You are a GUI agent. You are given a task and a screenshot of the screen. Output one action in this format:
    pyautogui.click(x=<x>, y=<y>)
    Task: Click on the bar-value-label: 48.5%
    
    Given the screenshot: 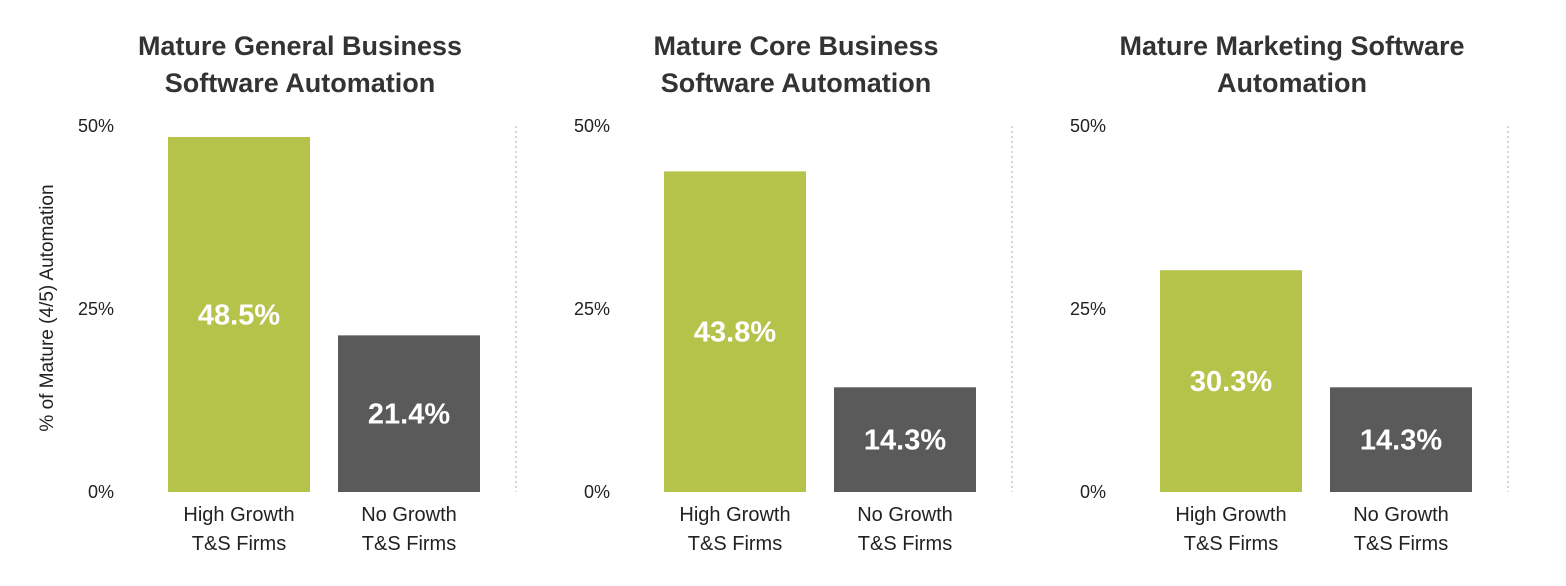 What is the action you would take?
    pyautogui.click(x=239, y=315)
    